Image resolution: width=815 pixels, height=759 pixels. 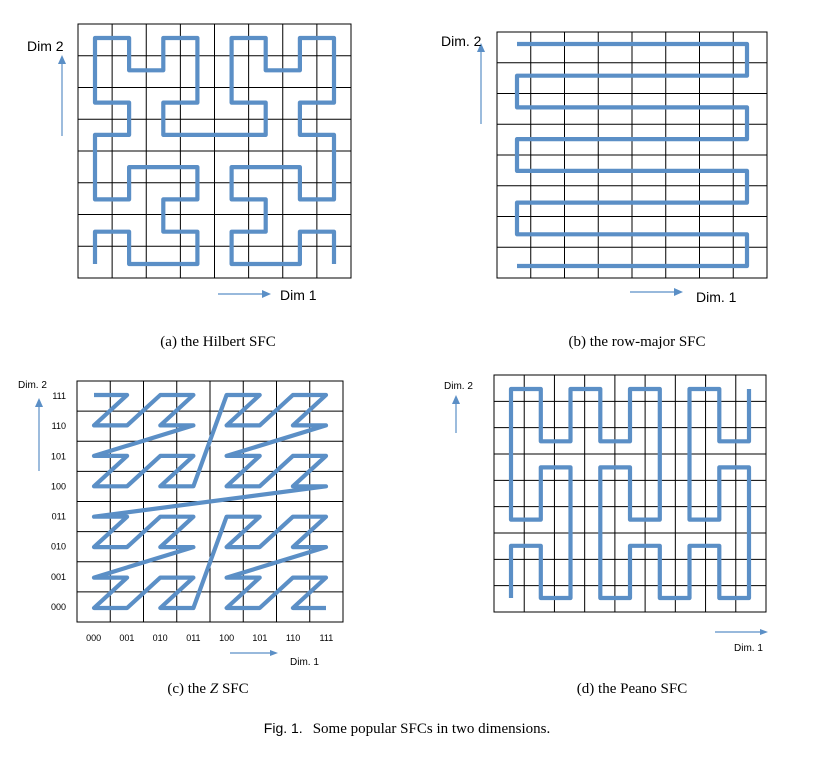 I want to click on z-order-x-tick-label: 100, so click(x=226, y=638).